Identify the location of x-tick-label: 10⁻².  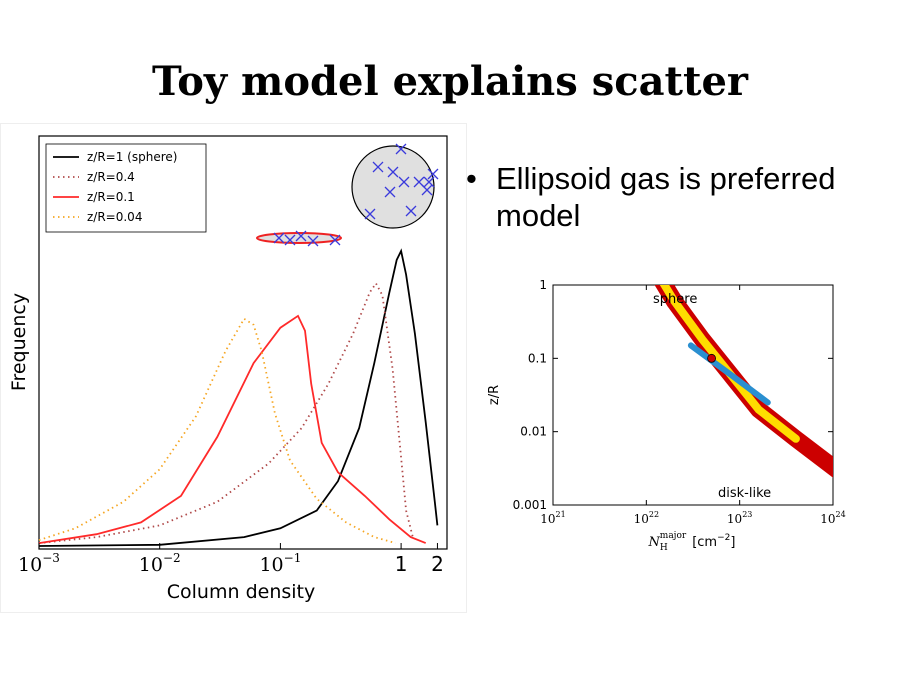
(160, 563).